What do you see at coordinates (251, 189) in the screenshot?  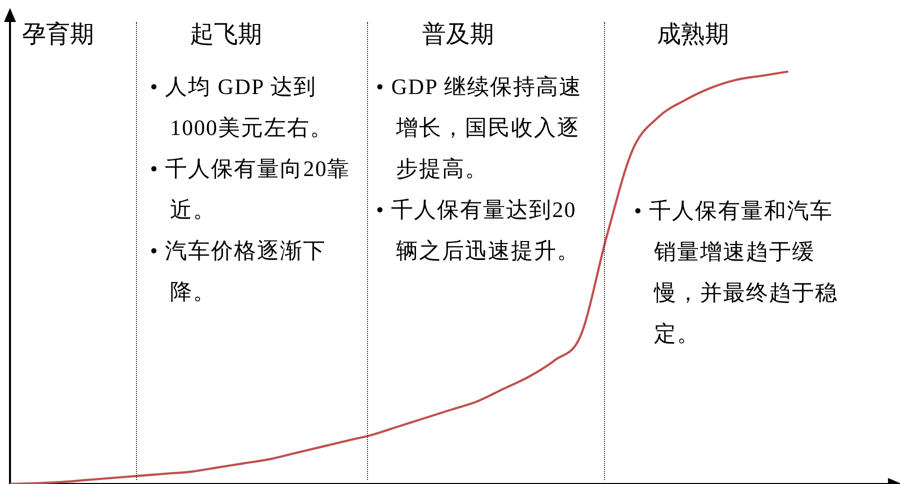 I see `annotation: • 千人保有量向20靠近。` at bounding box center [251, 189].